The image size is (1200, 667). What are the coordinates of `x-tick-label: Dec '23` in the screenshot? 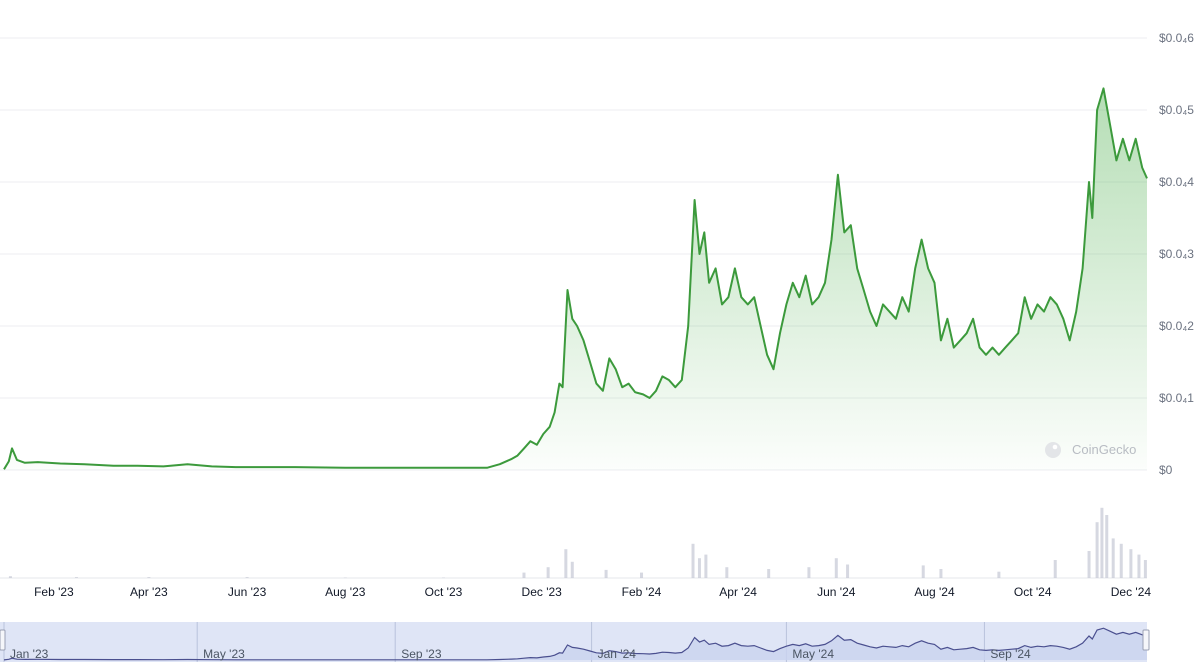 It's located at (542, 592).